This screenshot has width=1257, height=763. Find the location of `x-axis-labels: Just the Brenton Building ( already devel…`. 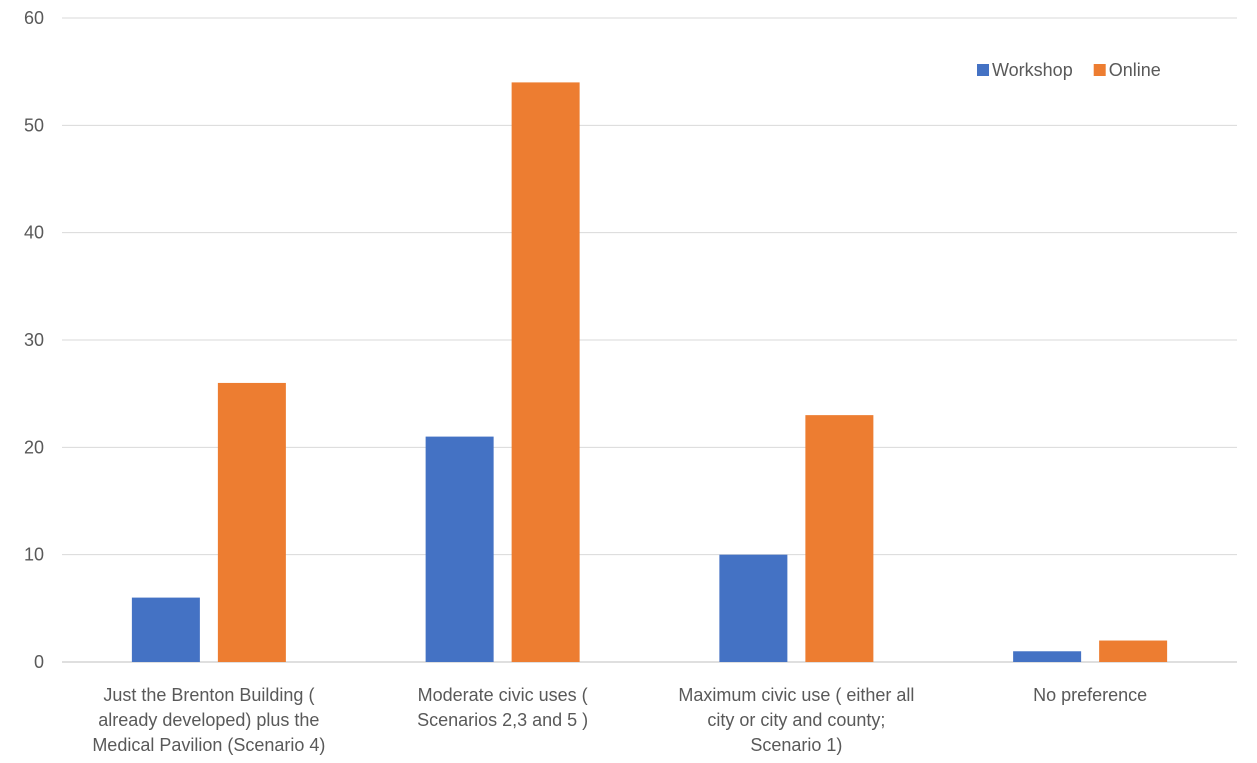

x-axis-labels: Just the Brenton Building ( already devel… is located at coordinates (619, 720).